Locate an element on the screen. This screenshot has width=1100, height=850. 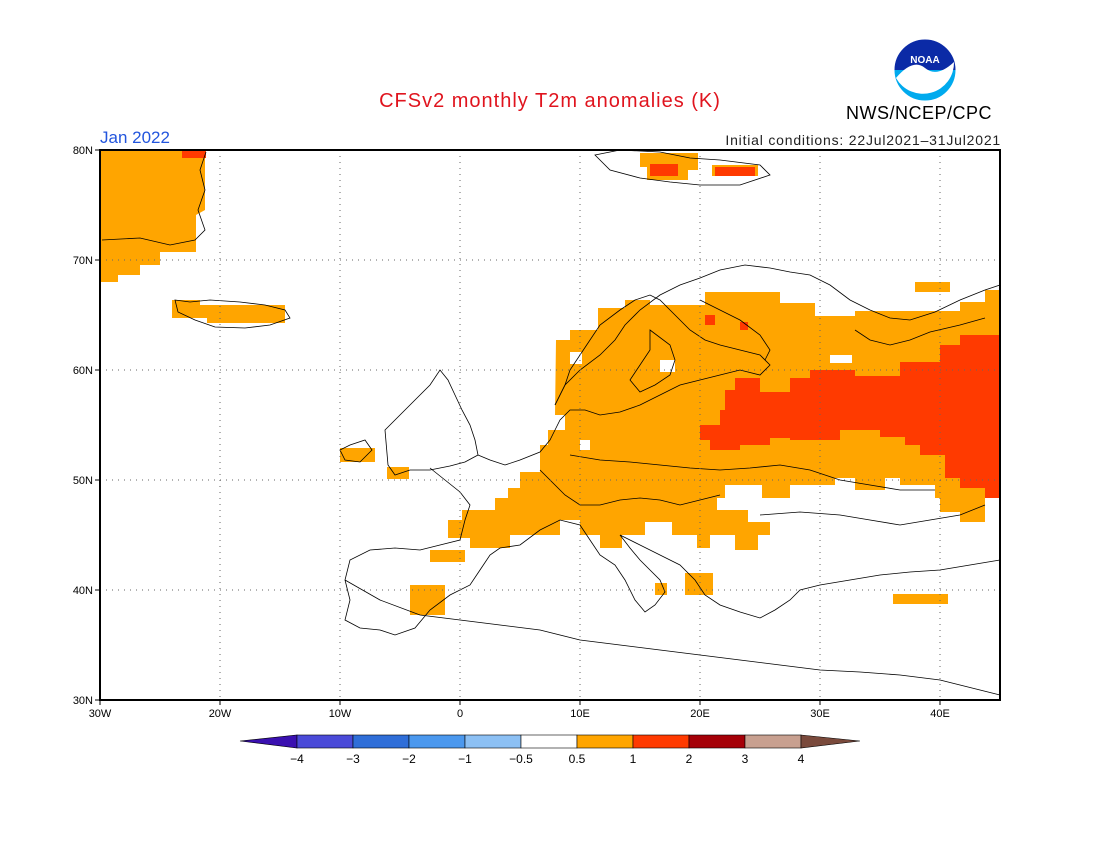
anomaly-greenland-hot is located at coordinates (194, 154).